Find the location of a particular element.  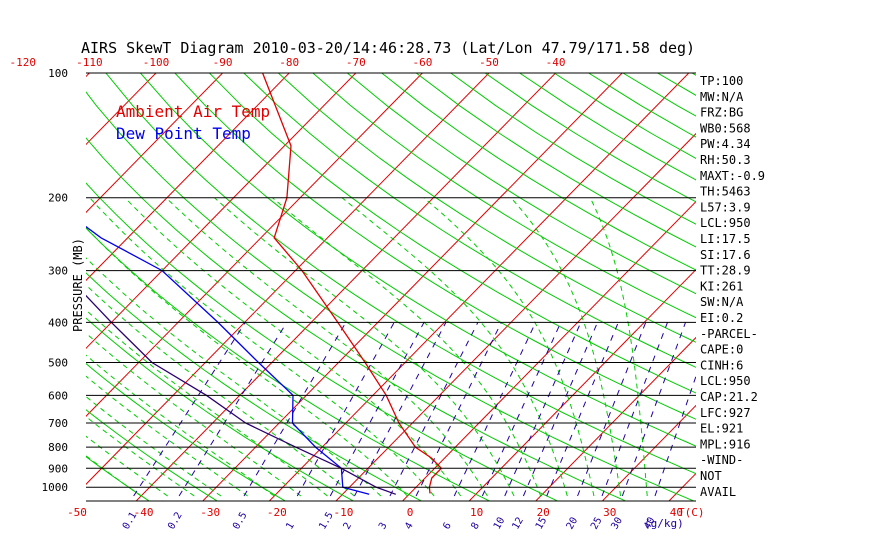

mixing-ratio-label: 3 is located at coordinates (383, 526).